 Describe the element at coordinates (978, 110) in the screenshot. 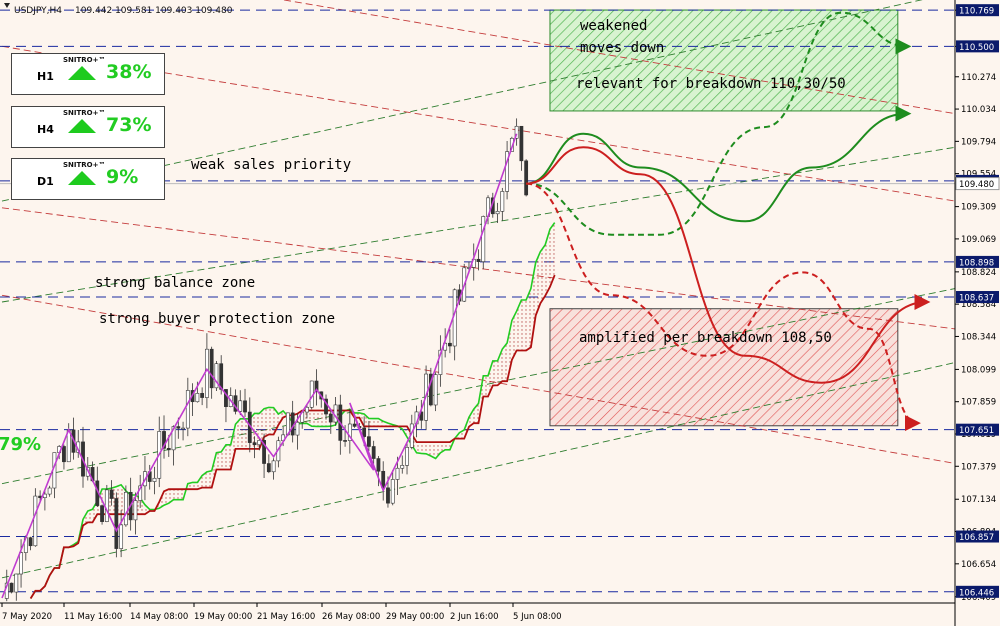

I see `y-tick-label: 110.034` at that location.